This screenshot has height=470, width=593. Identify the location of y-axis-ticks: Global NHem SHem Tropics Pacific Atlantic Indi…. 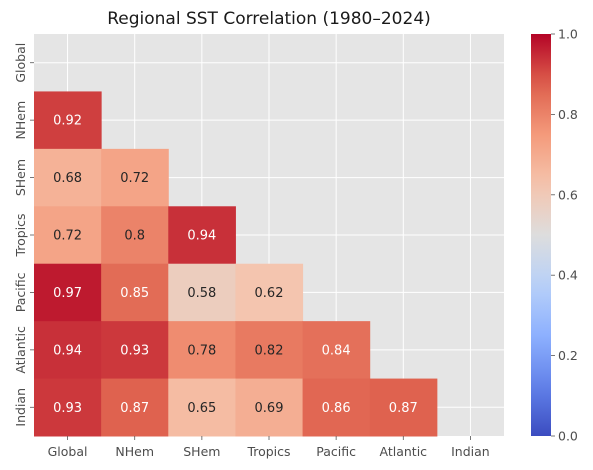
(23, 235).